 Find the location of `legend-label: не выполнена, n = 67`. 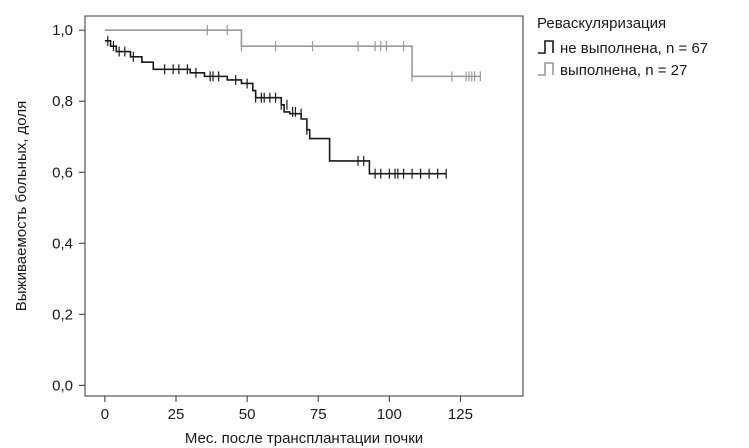

legend-label: не выполнена, n = 67 is located at coordinates (634, 48).